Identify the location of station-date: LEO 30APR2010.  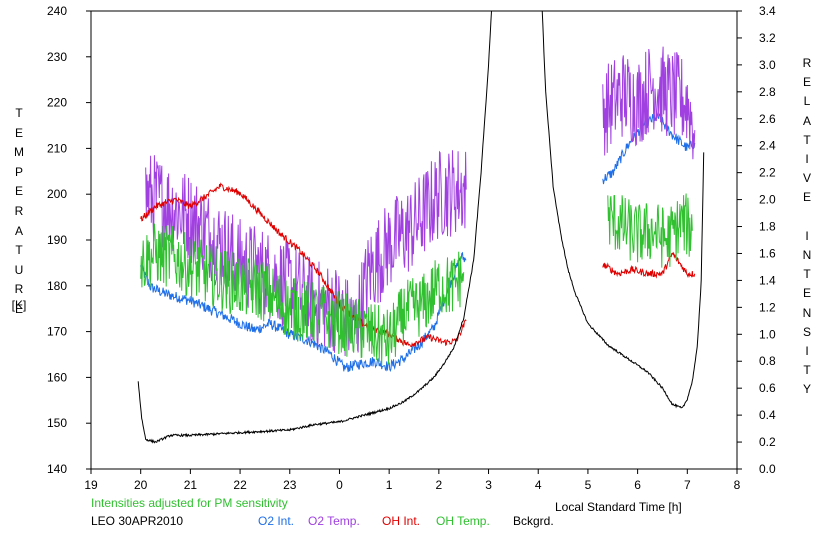
(137, 521).